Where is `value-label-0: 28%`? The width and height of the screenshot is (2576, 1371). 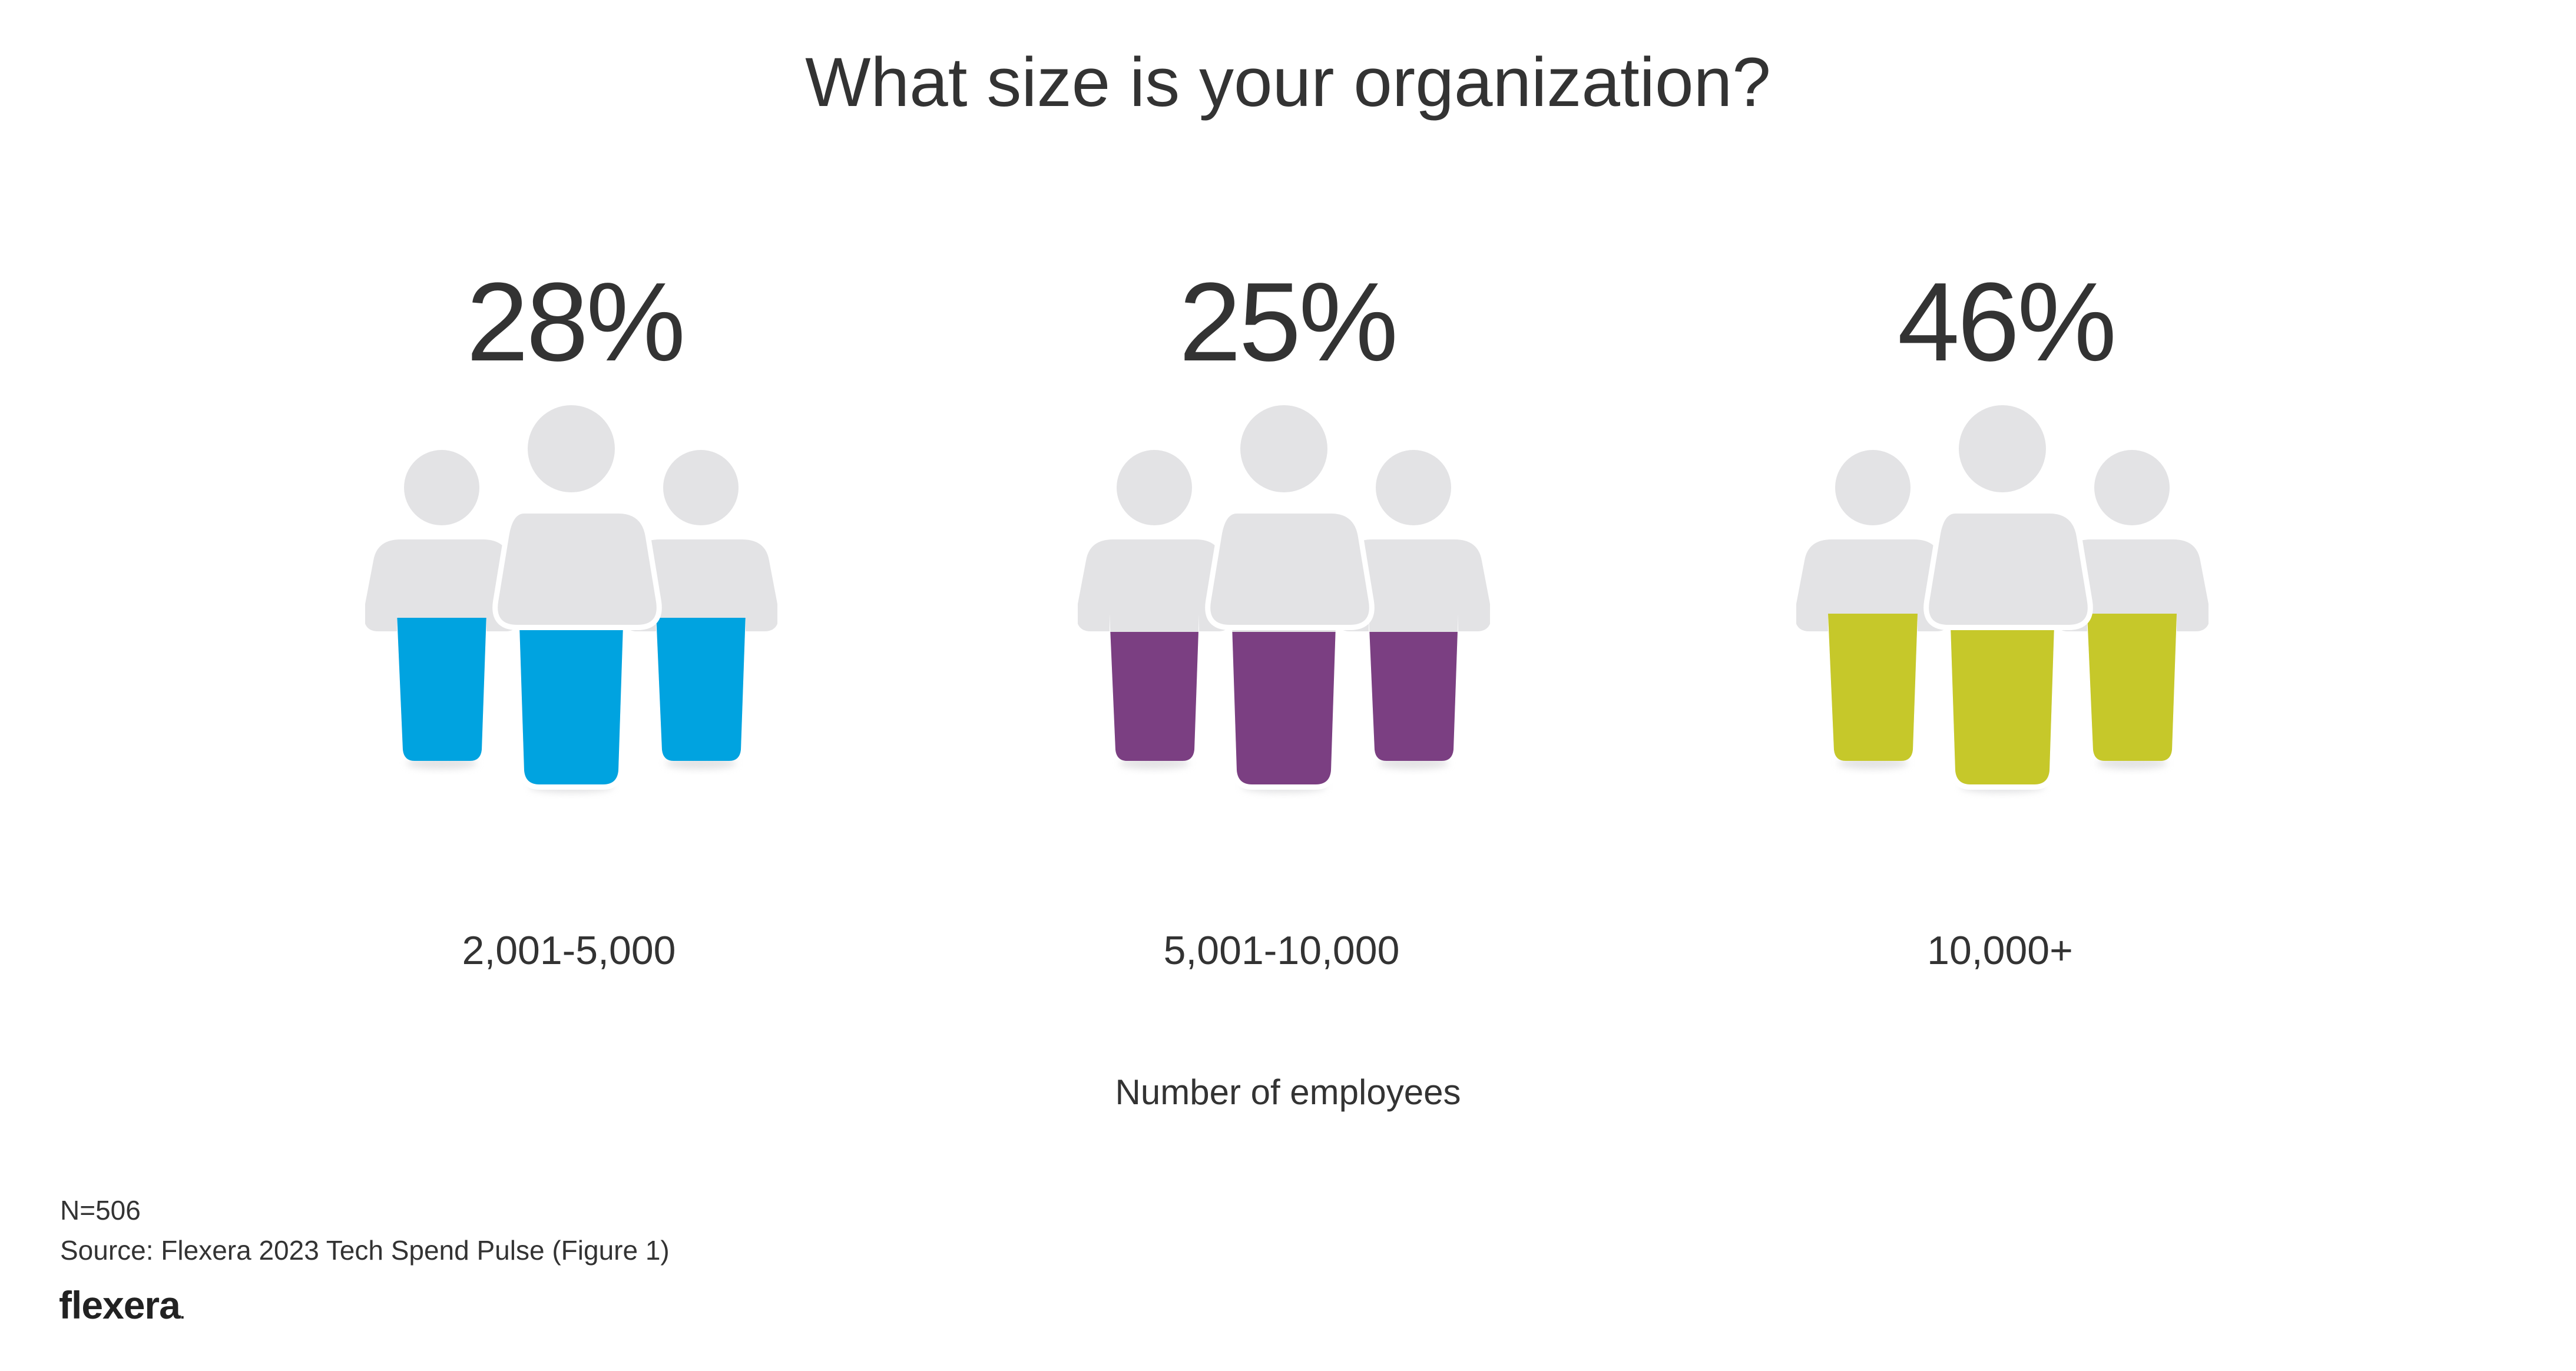 value-label-0: 28% is located at coordinates (576, 322).